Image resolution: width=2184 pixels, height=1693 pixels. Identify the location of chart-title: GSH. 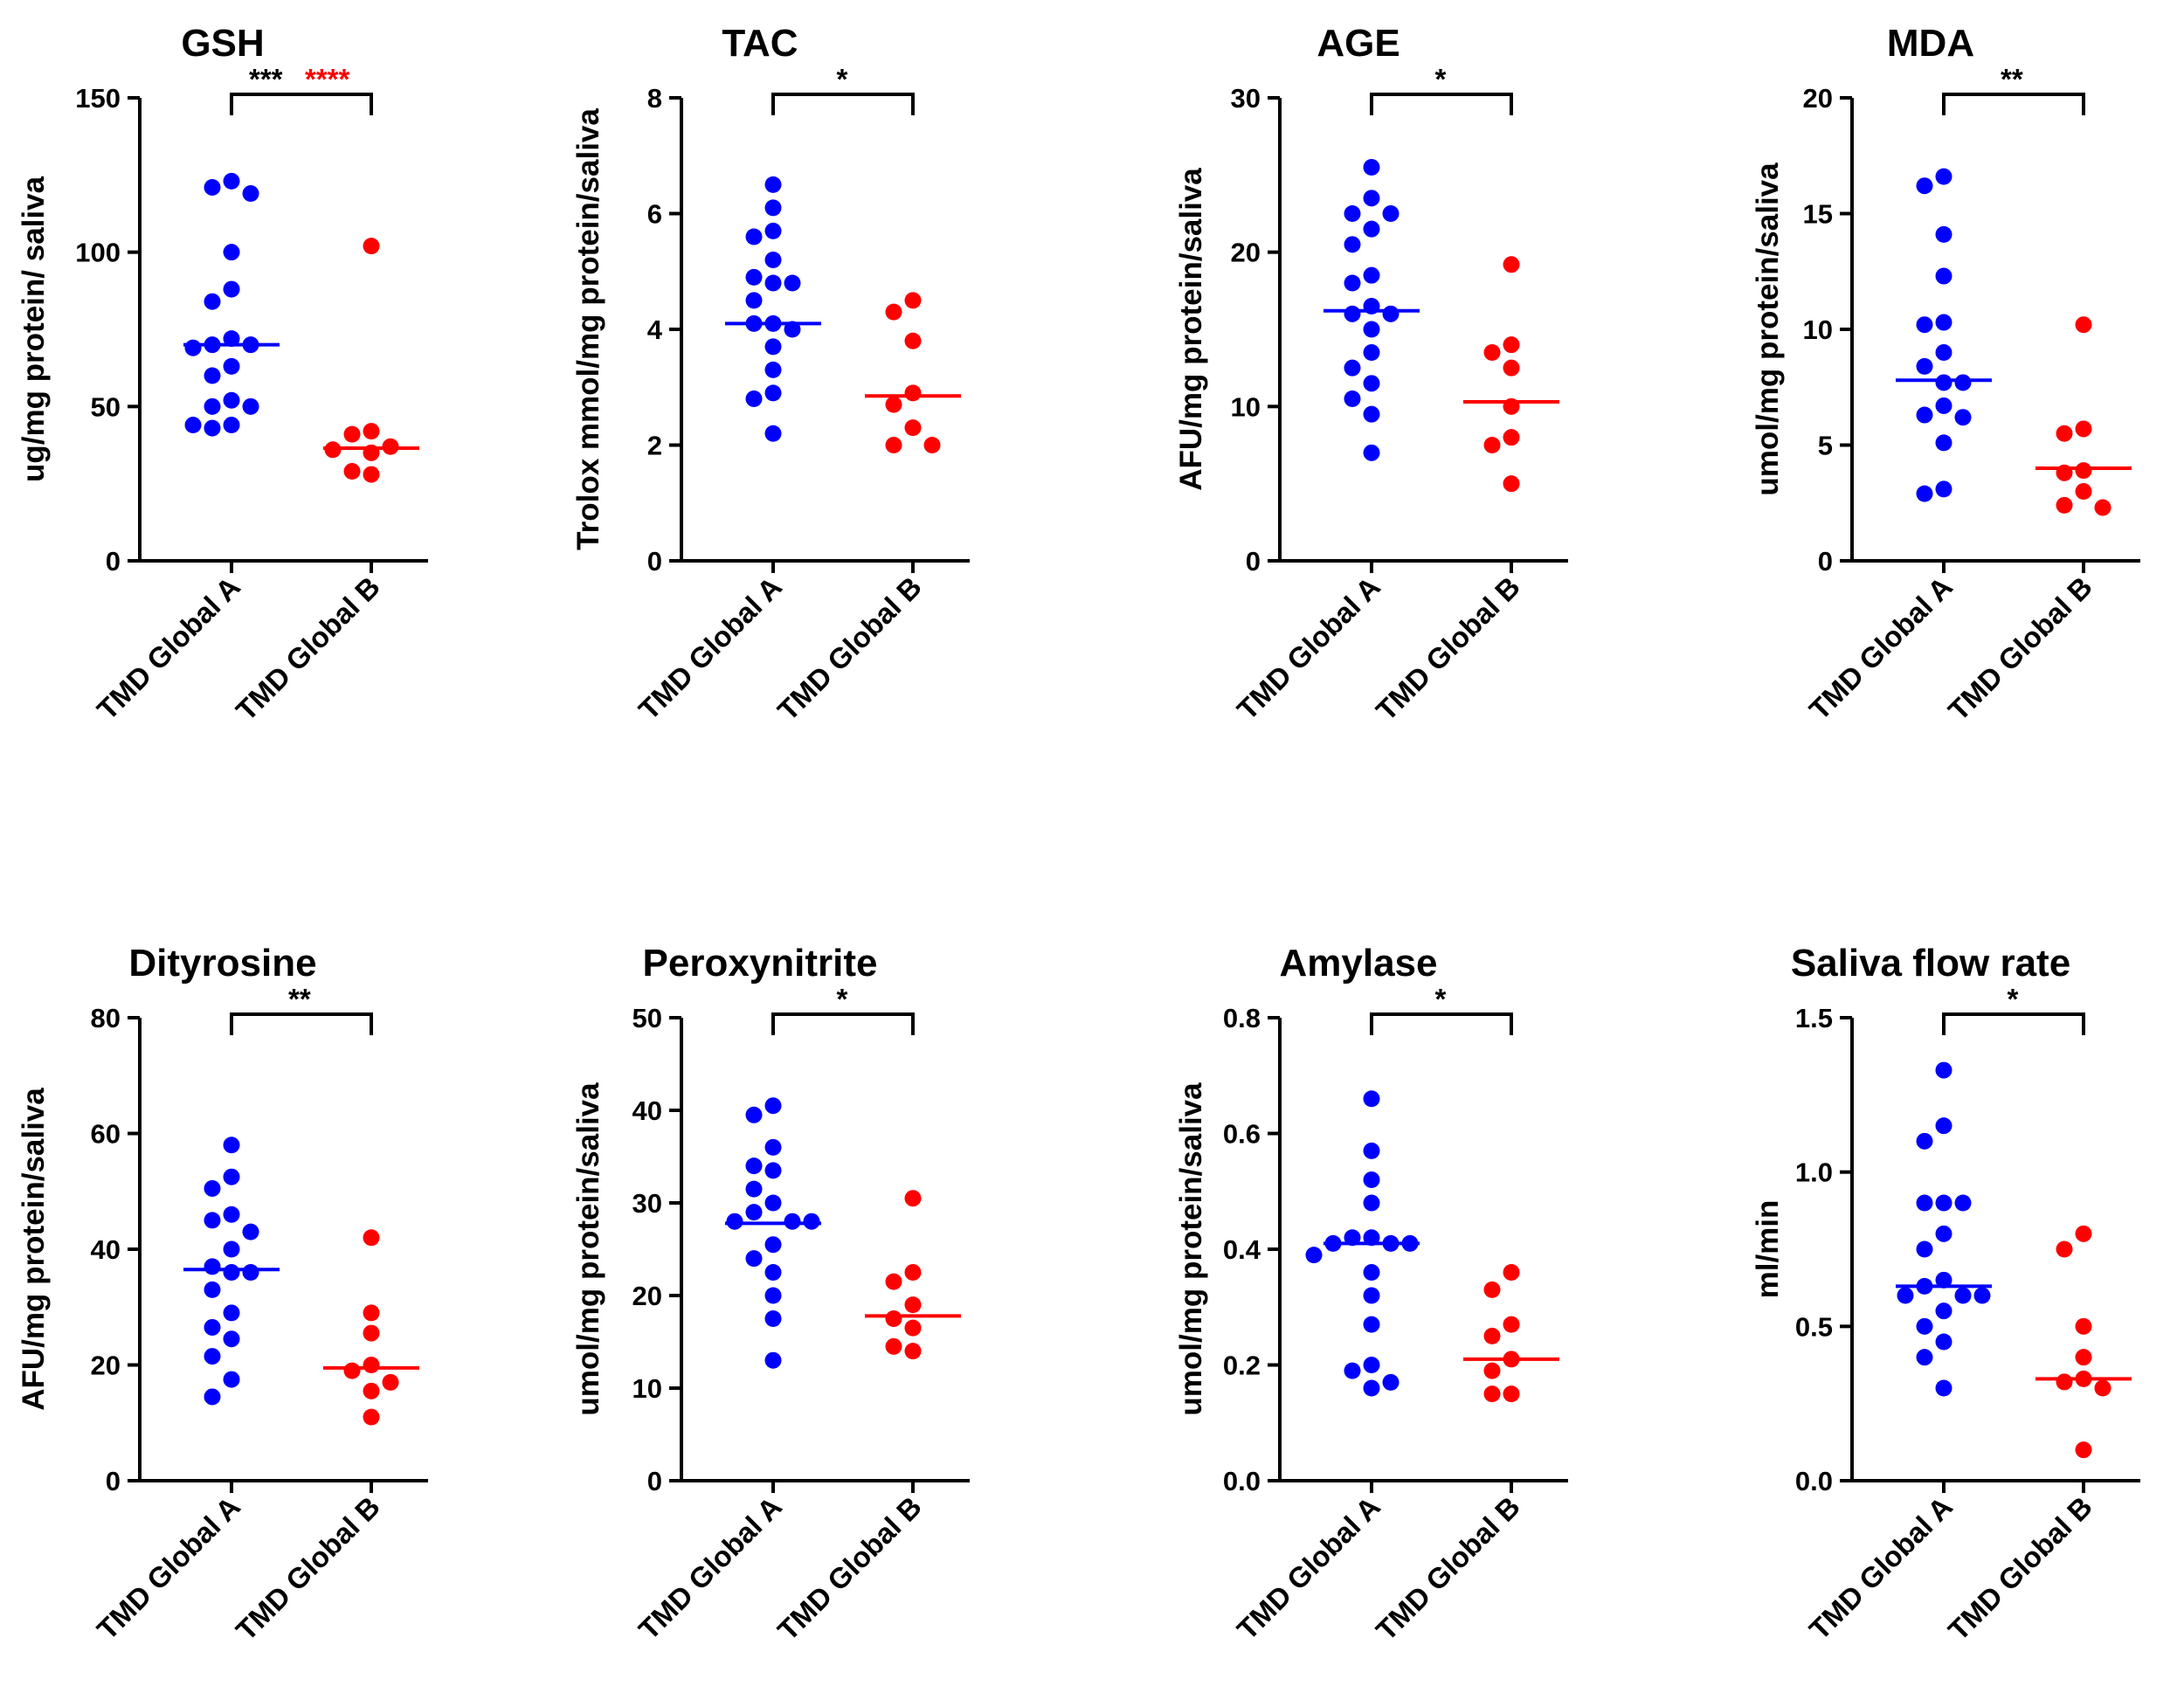
(222, 43).